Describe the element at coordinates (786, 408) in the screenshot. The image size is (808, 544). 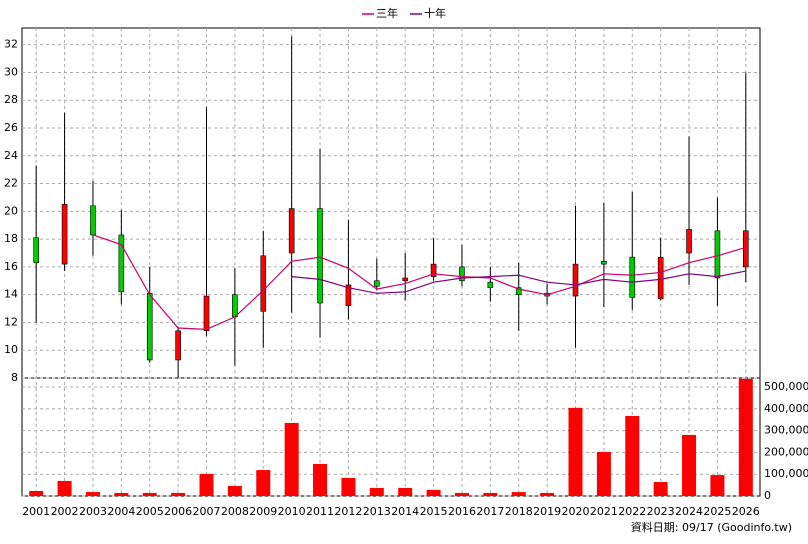
I see `y2-tick-label: 400,000` at that location.